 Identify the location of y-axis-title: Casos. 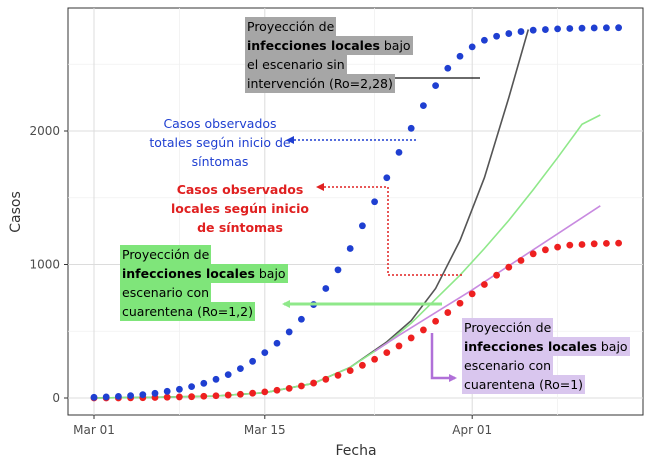
(16, 212).